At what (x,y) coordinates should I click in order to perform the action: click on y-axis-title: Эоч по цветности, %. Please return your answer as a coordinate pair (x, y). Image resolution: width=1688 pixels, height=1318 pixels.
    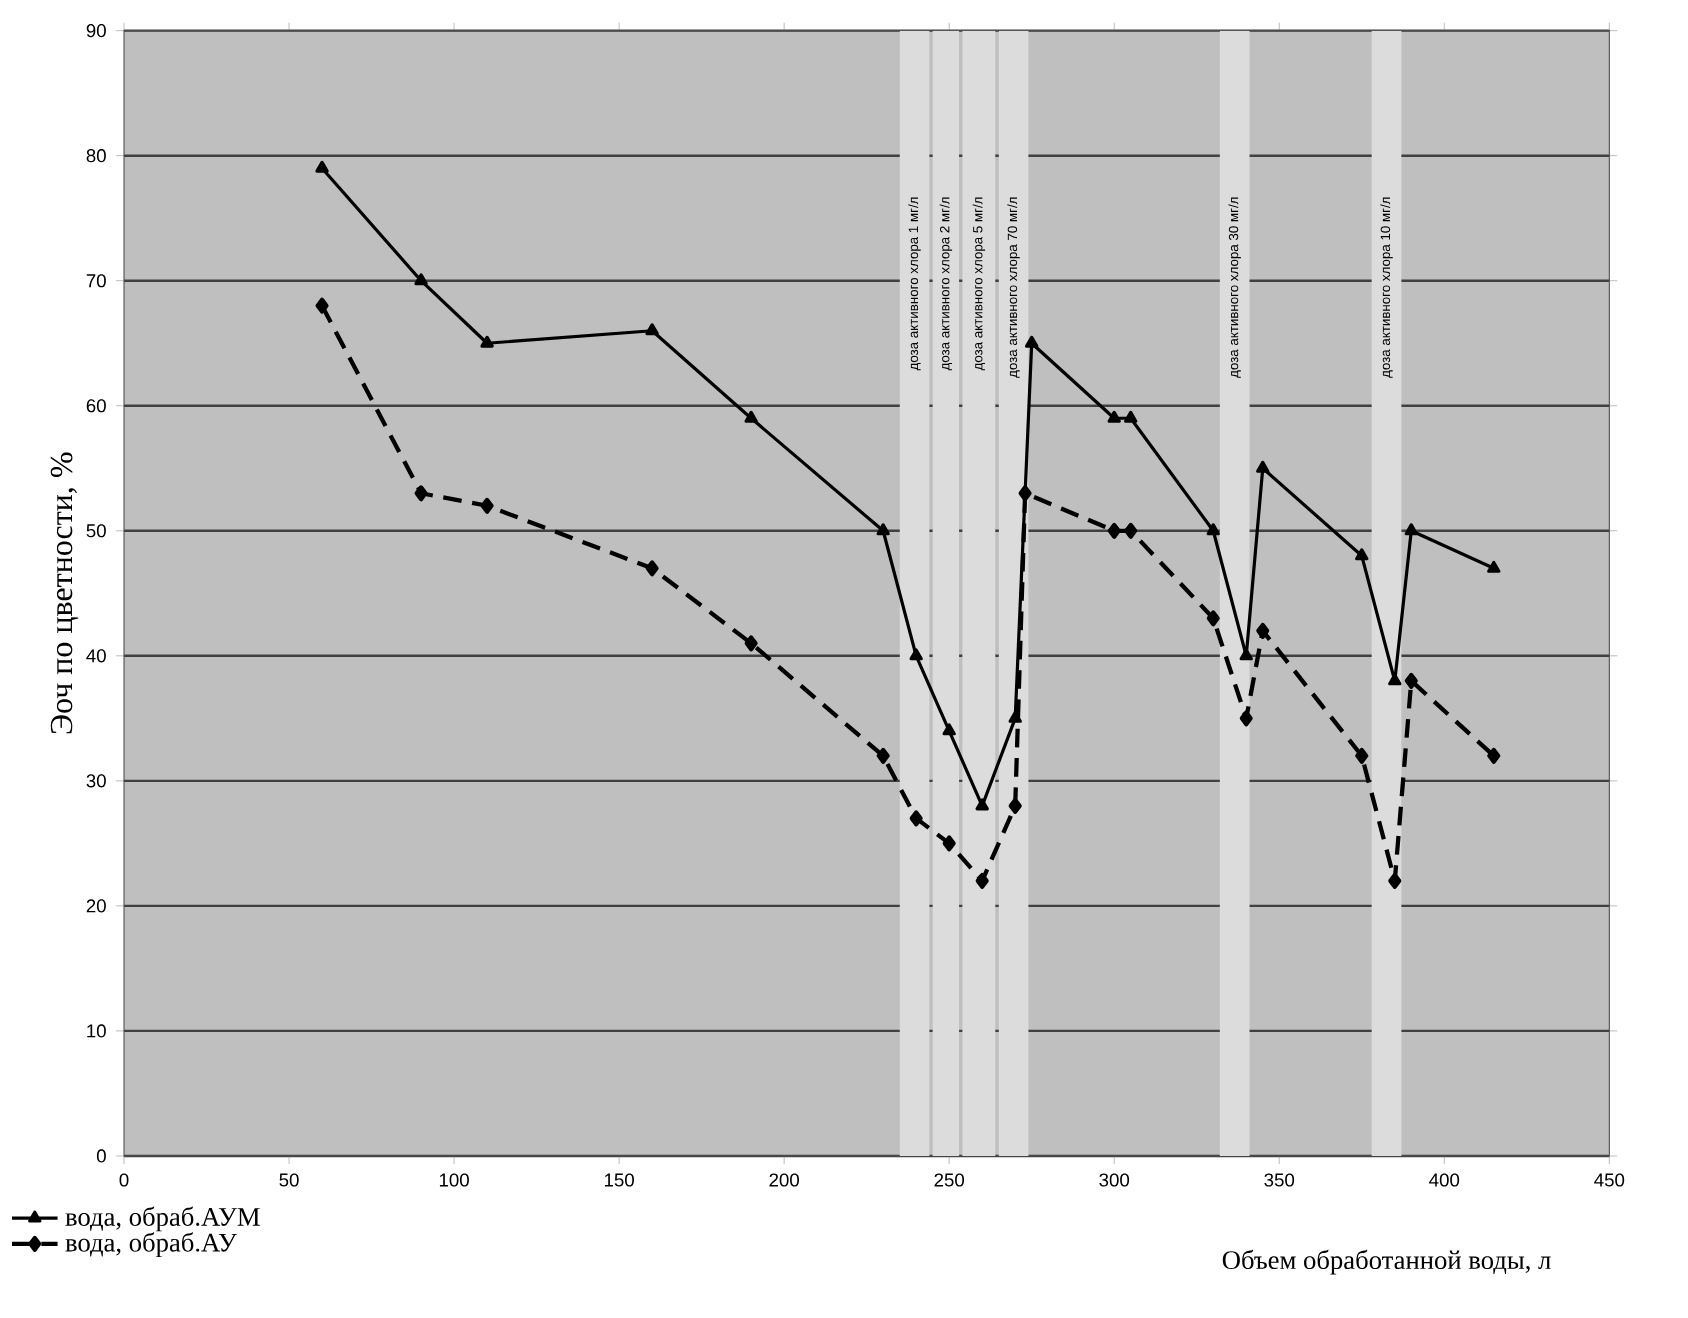
    Looking at the image, I should click on (64, 593).